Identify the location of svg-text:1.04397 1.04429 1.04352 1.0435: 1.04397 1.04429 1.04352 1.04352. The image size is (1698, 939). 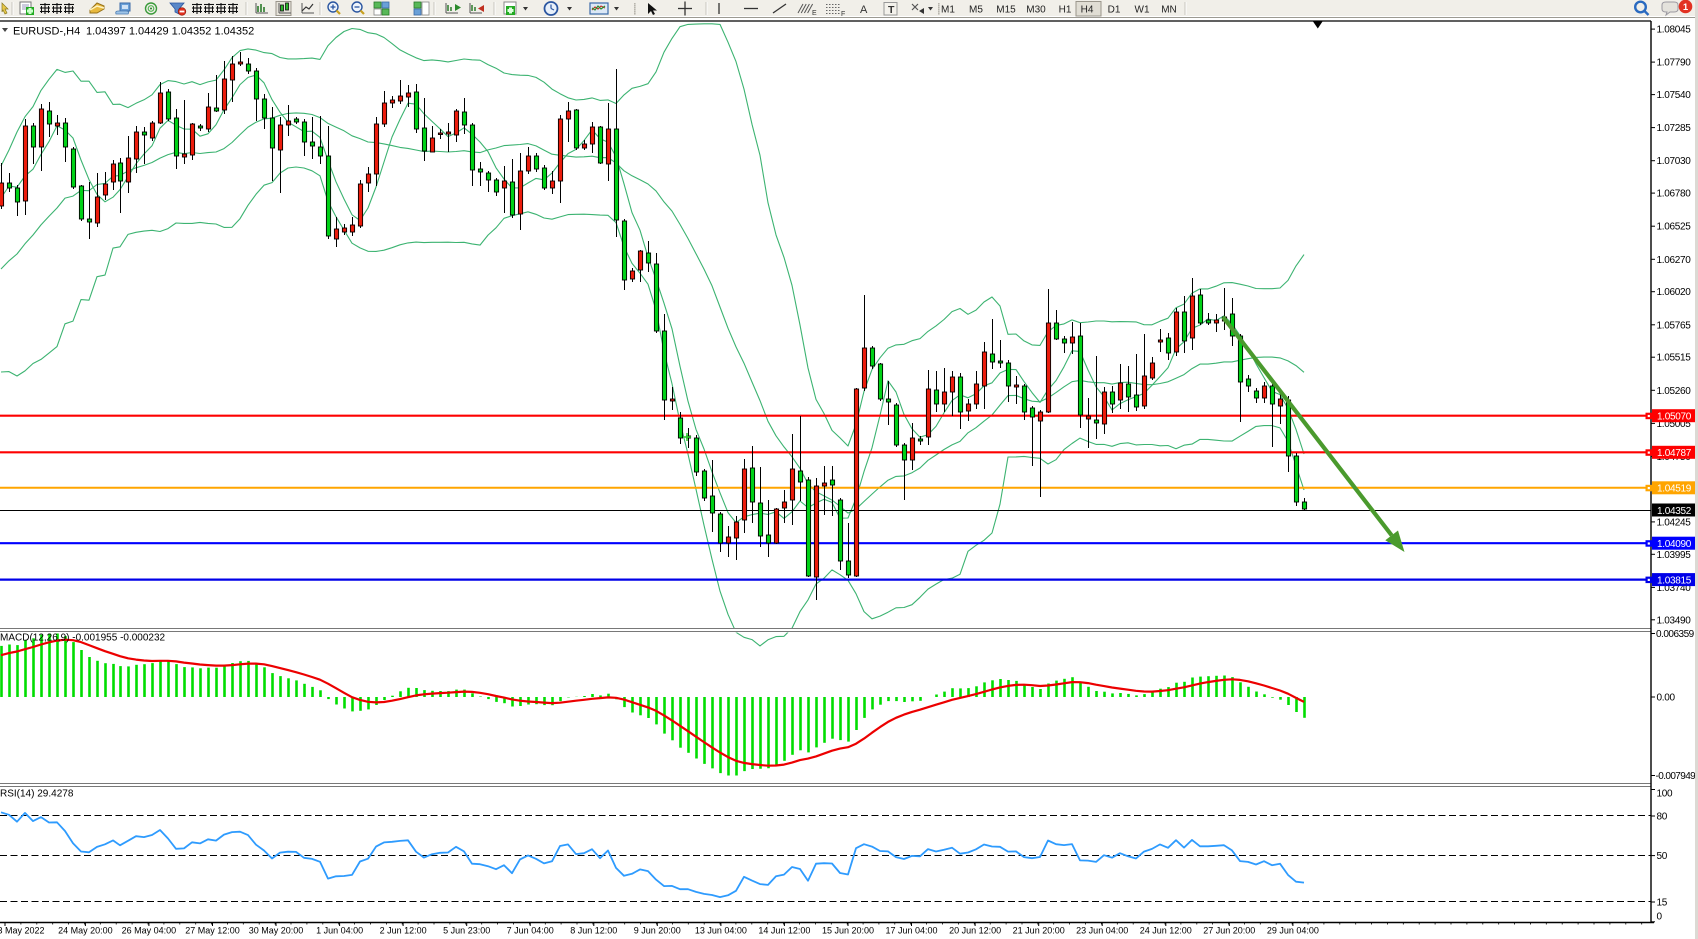
(170, 32).